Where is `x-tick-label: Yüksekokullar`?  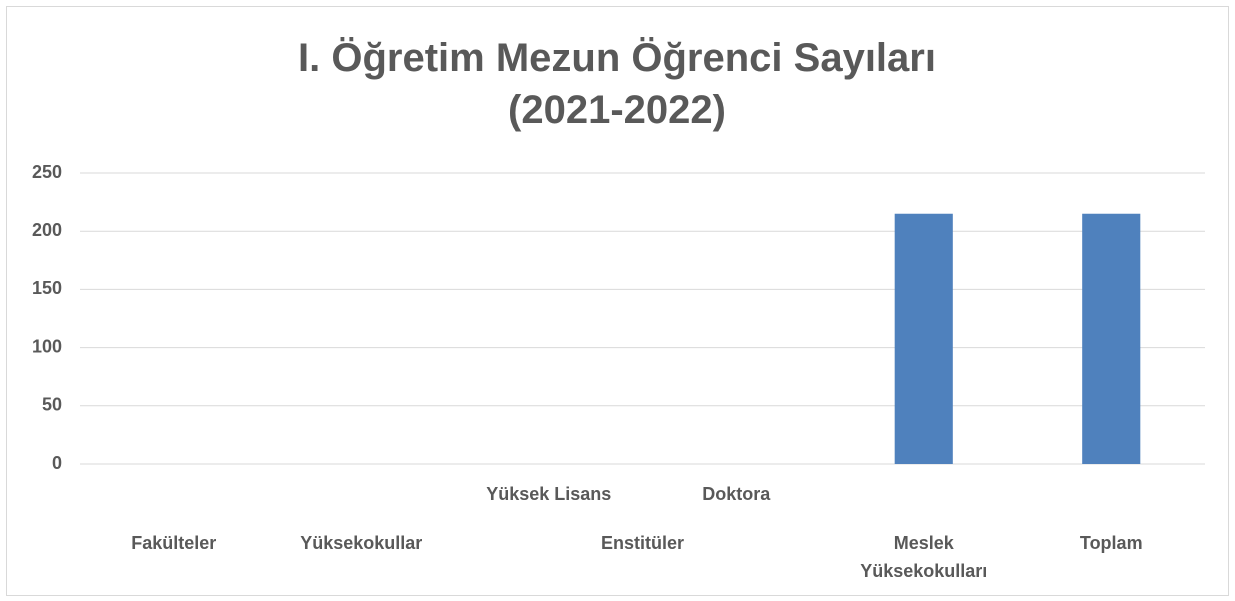 x-tick-label: Yüksekokullar is located at coordinates (361, 543).